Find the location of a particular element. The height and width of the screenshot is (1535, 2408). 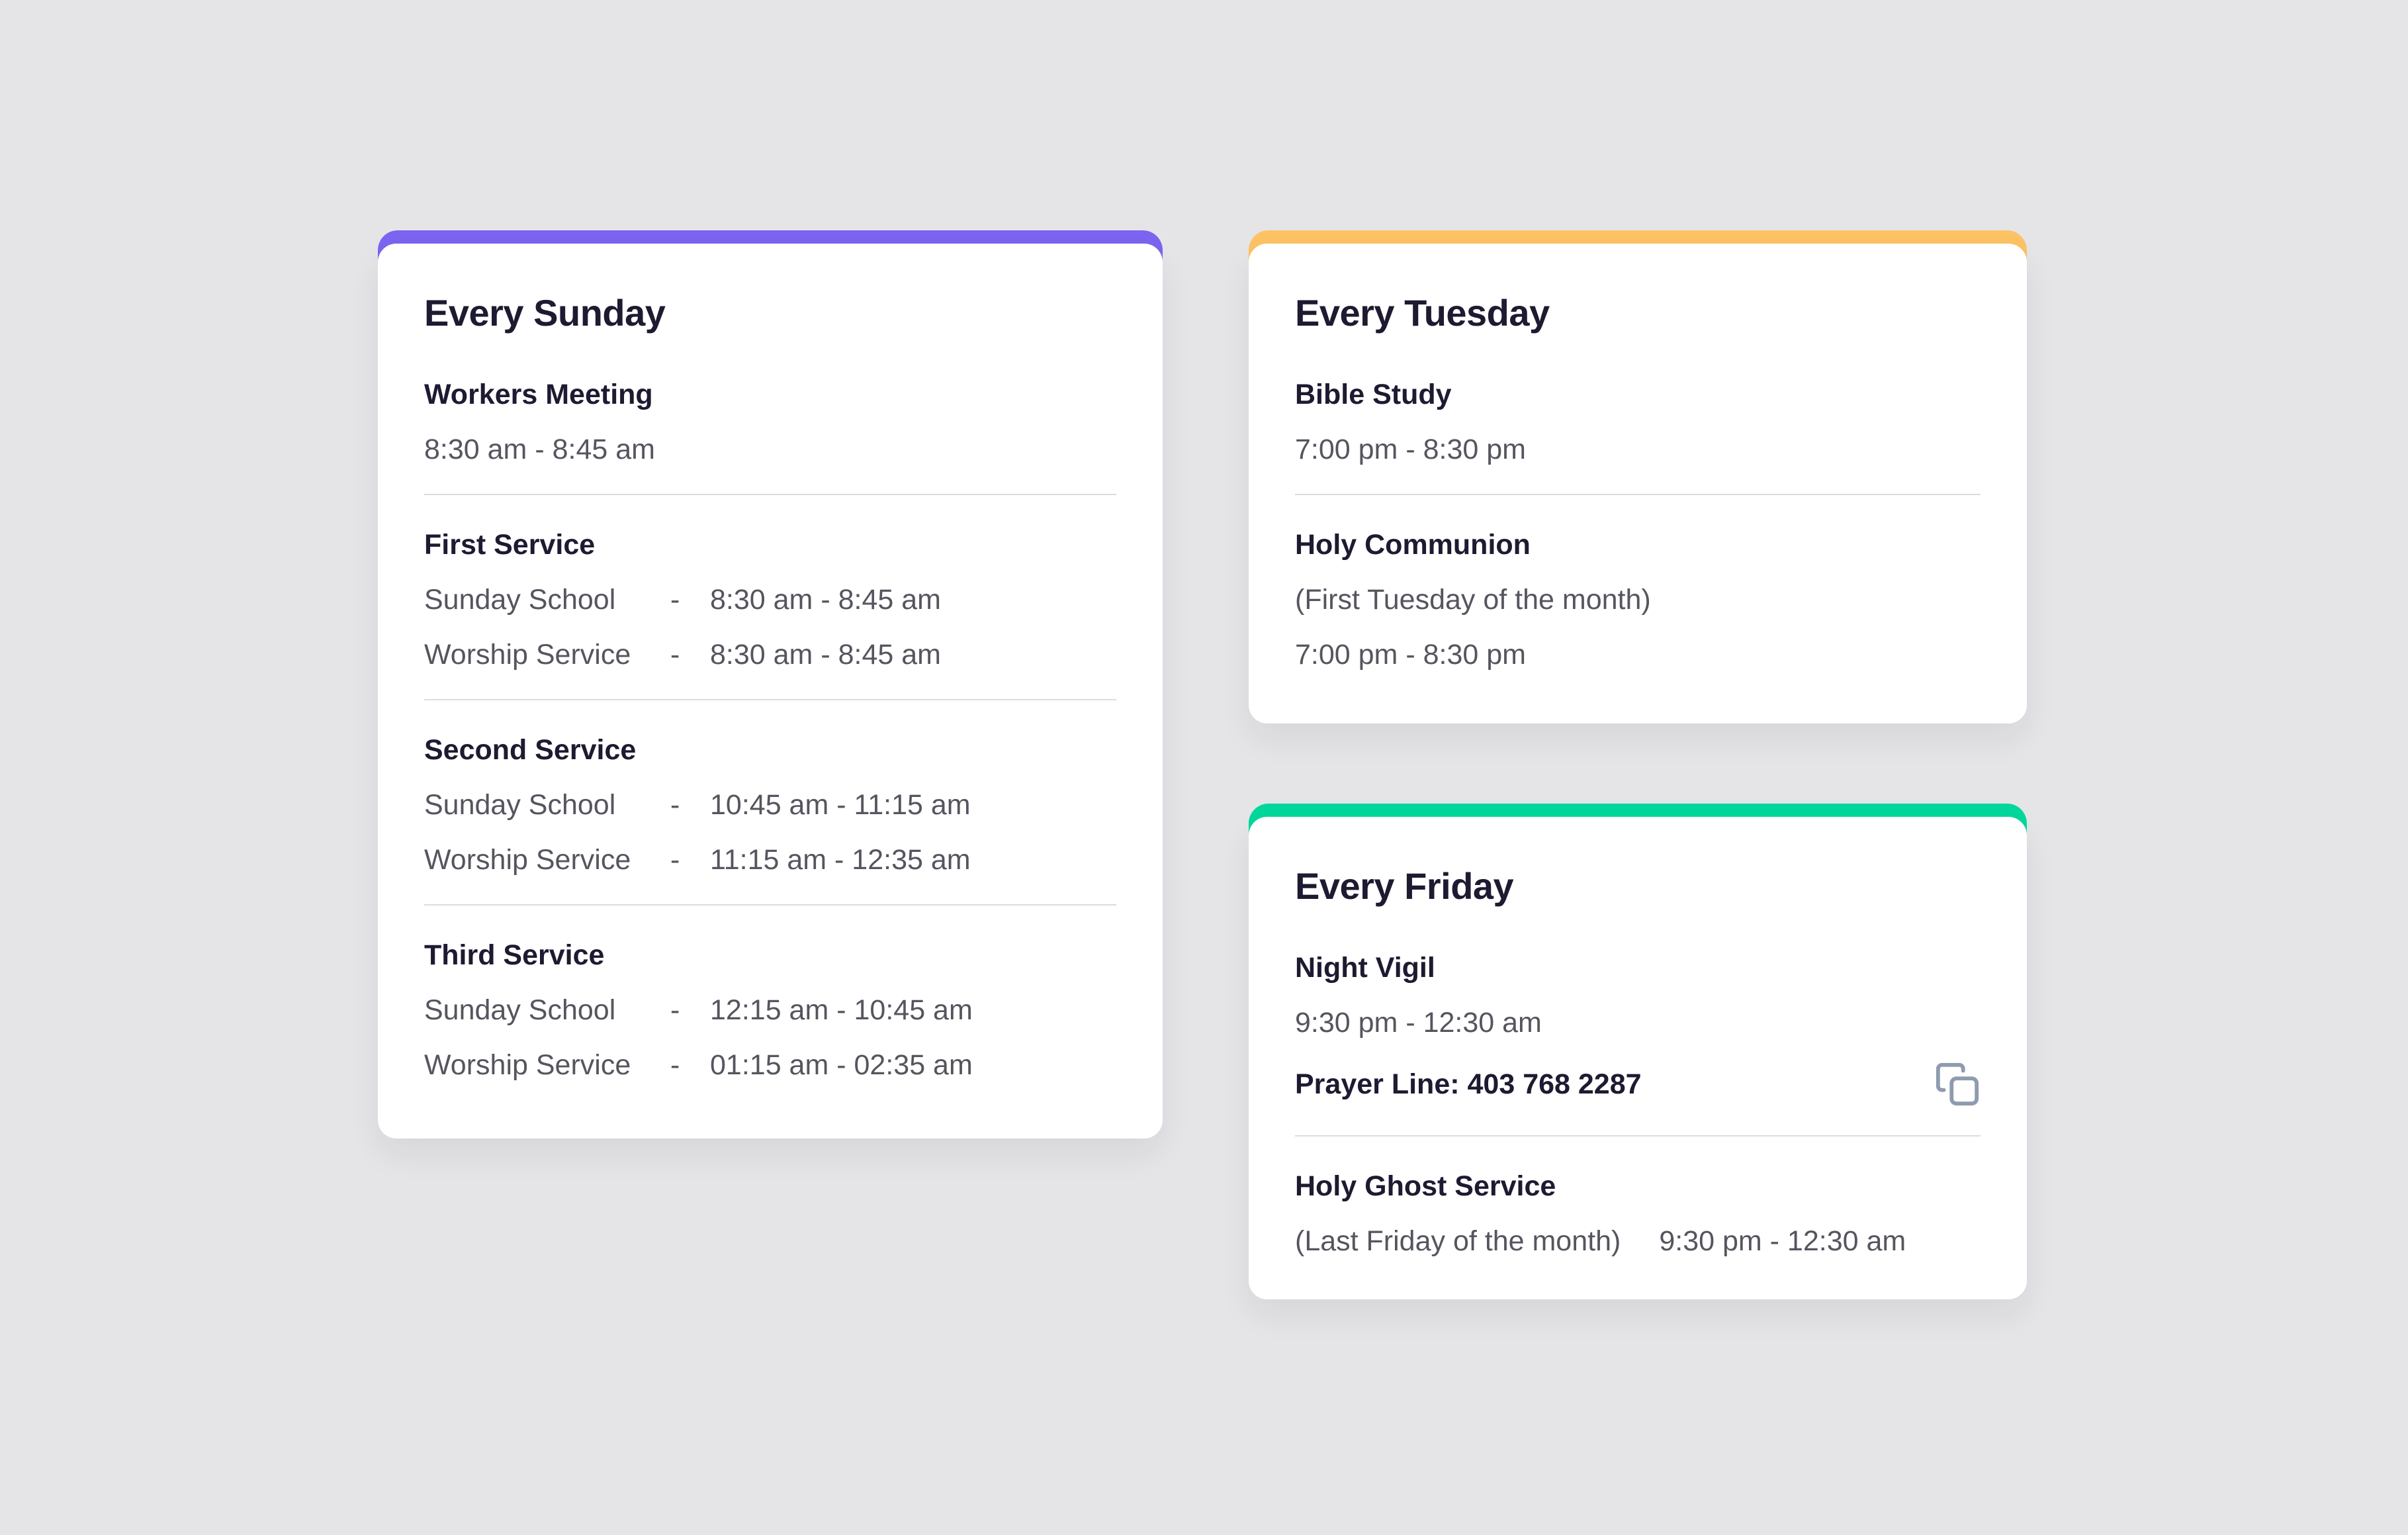

friday-card-title: Every Friday is located at coordinates (1404, 886).